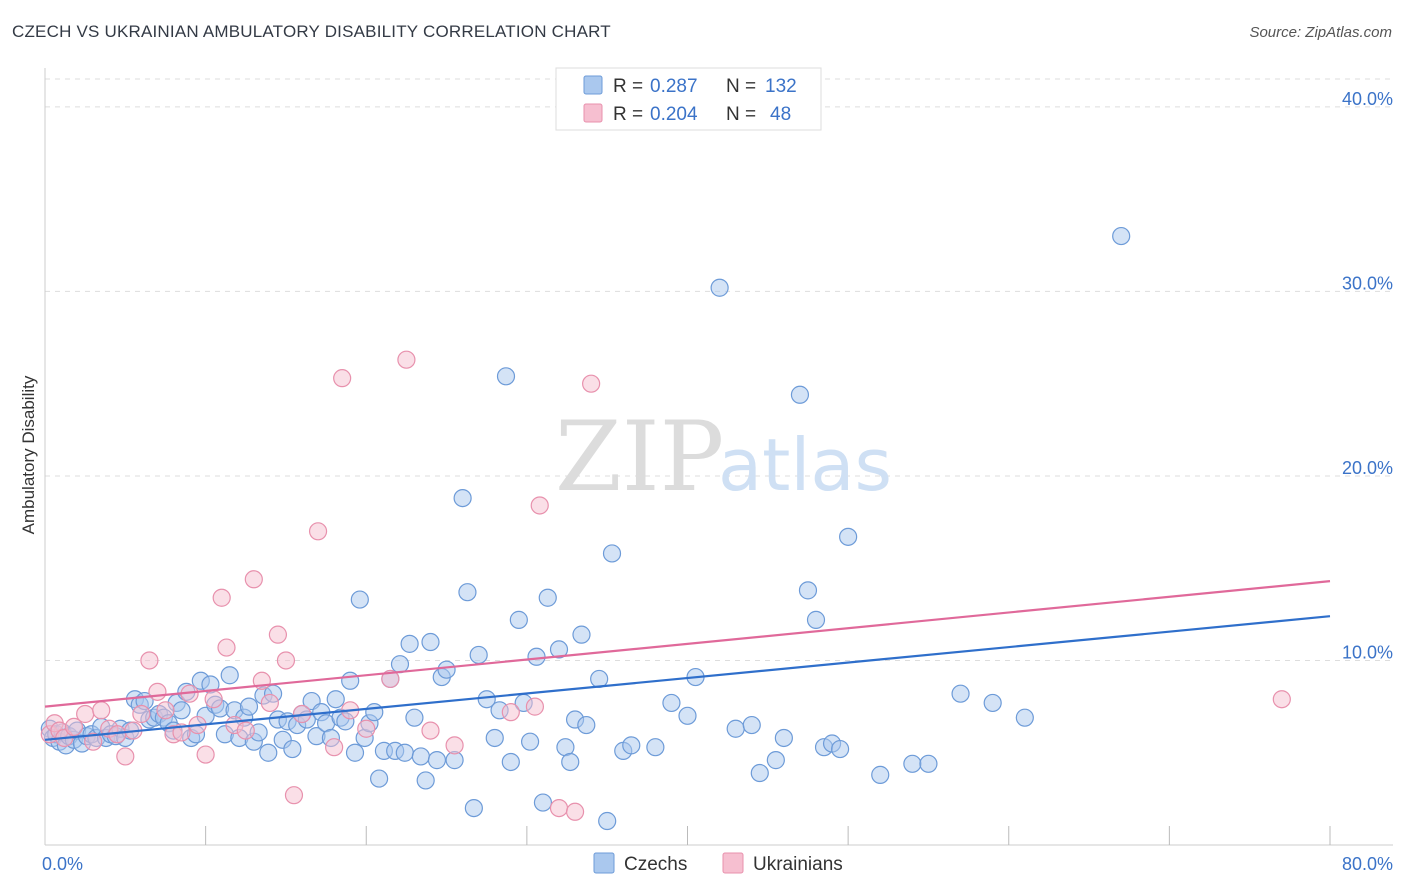 This screenshot has height=892, width=1406. What do you see at coordinates (741, 86) in the screenshot?
I see `legend-n-label-czechs: N =` at bounding box center [741, 86].